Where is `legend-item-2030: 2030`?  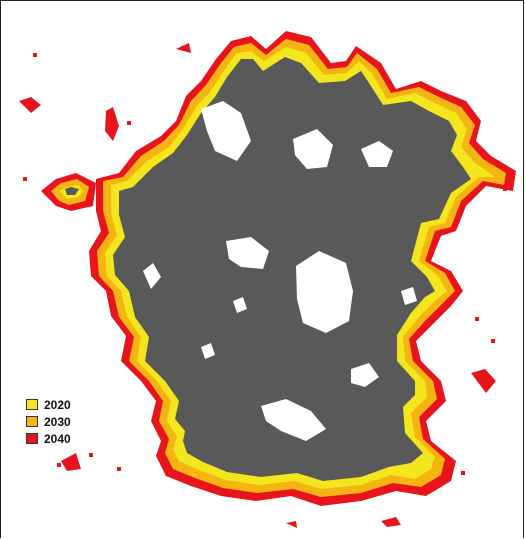
legend-item-2030: 2030 is located at coordinates (48, 421).